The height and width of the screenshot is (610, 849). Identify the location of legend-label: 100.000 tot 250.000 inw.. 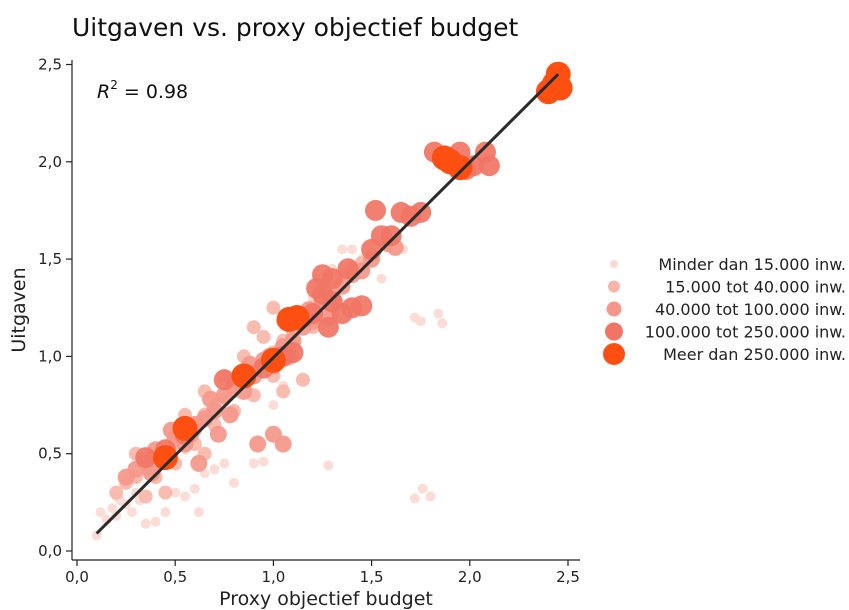
(745, 332).